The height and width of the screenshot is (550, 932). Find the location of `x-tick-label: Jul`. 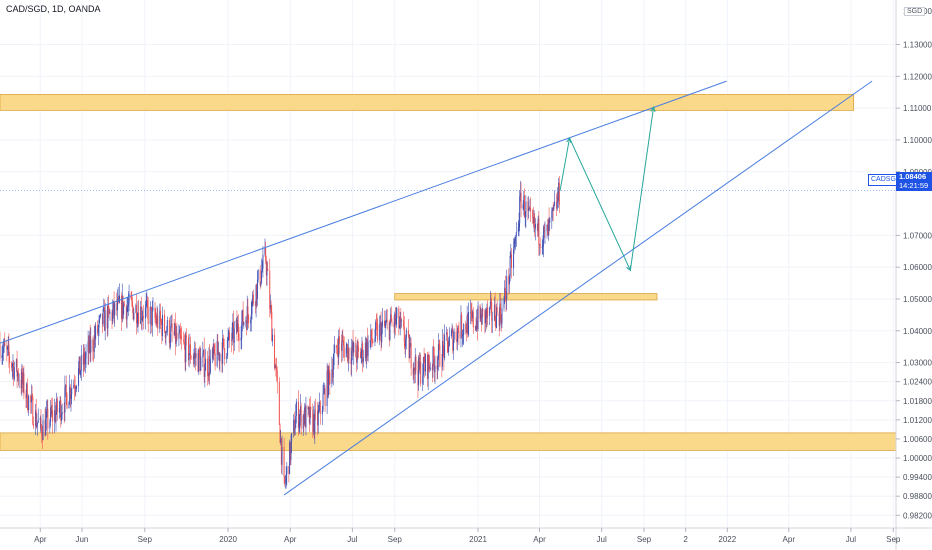

x-tick-label: Jul is located at coordinates (851, 539).